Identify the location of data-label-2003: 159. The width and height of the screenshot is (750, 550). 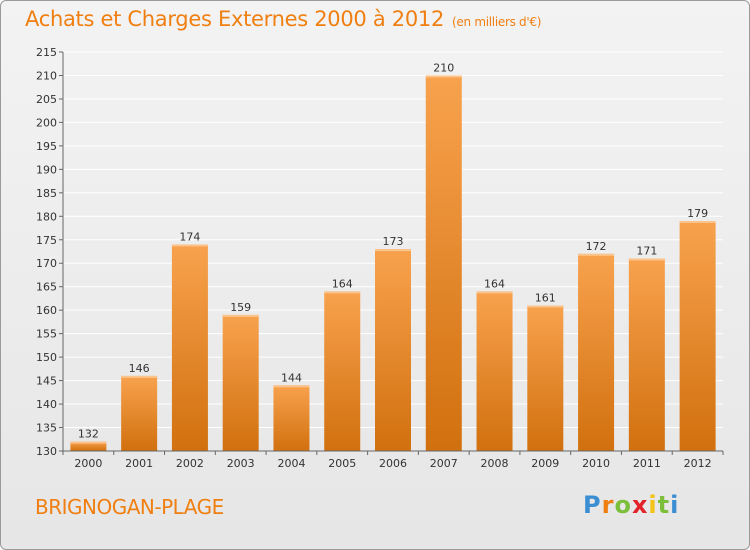
(240, 307).